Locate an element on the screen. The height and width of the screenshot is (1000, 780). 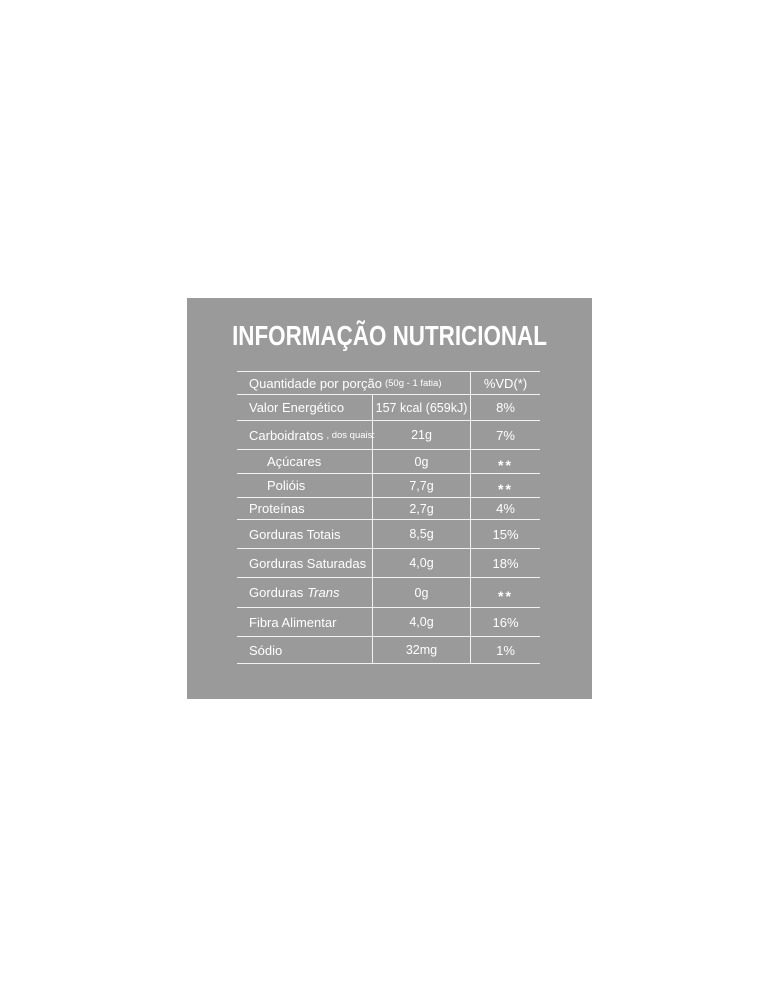
row-dv-cell: 7% is located at coordinates (505, 435).